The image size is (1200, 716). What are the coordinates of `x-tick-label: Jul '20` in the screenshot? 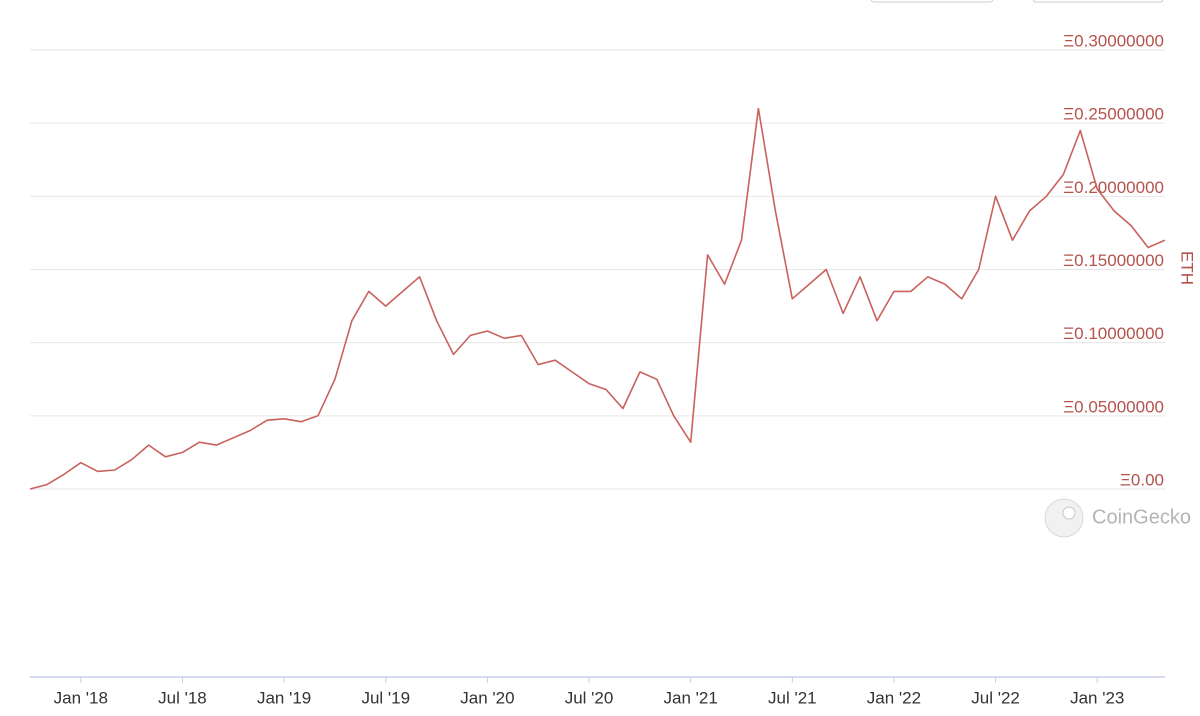 It's located at (589, 697).